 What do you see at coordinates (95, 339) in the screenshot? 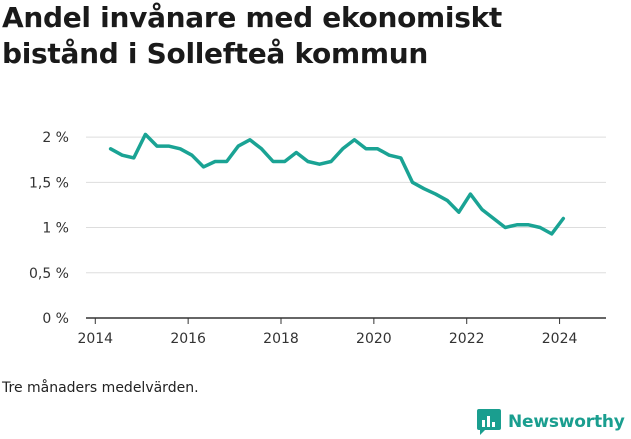
I see `x-tick-label: 2014` at bounding box center [95, 339].